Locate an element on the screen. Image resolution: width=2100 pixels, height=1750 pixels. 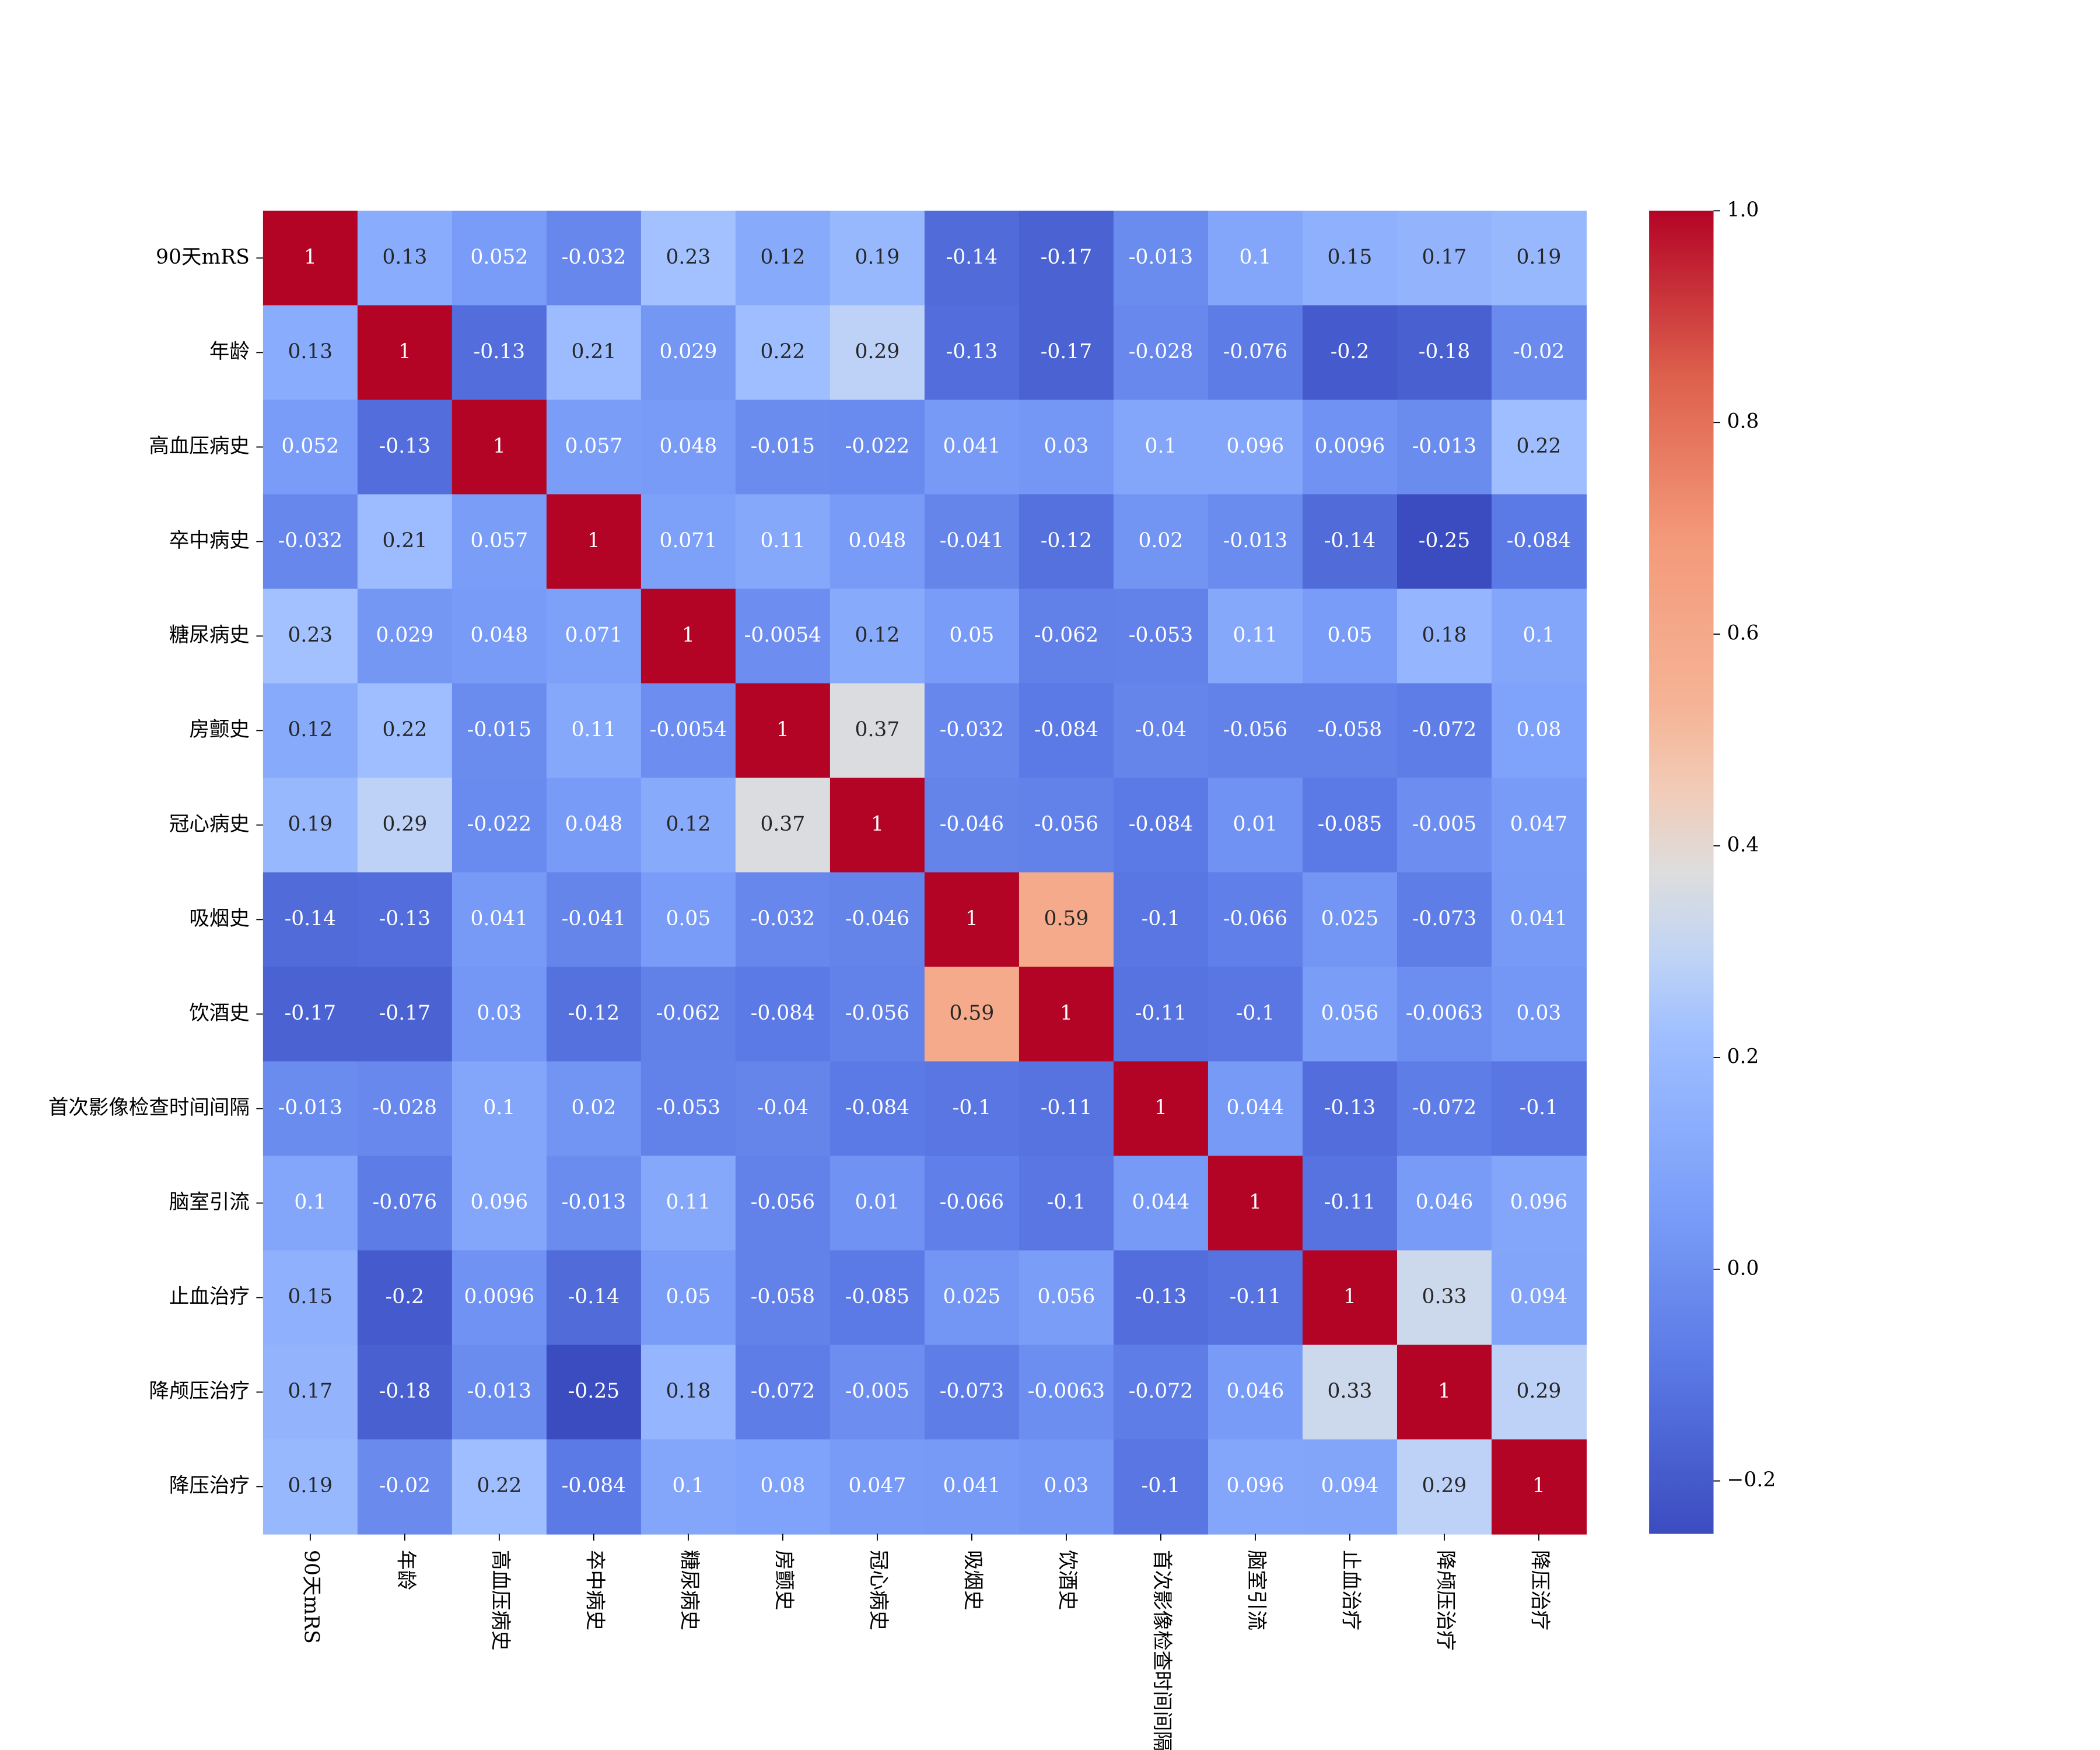
cell-label: 0.02 is located at coordinates (593, 1107).